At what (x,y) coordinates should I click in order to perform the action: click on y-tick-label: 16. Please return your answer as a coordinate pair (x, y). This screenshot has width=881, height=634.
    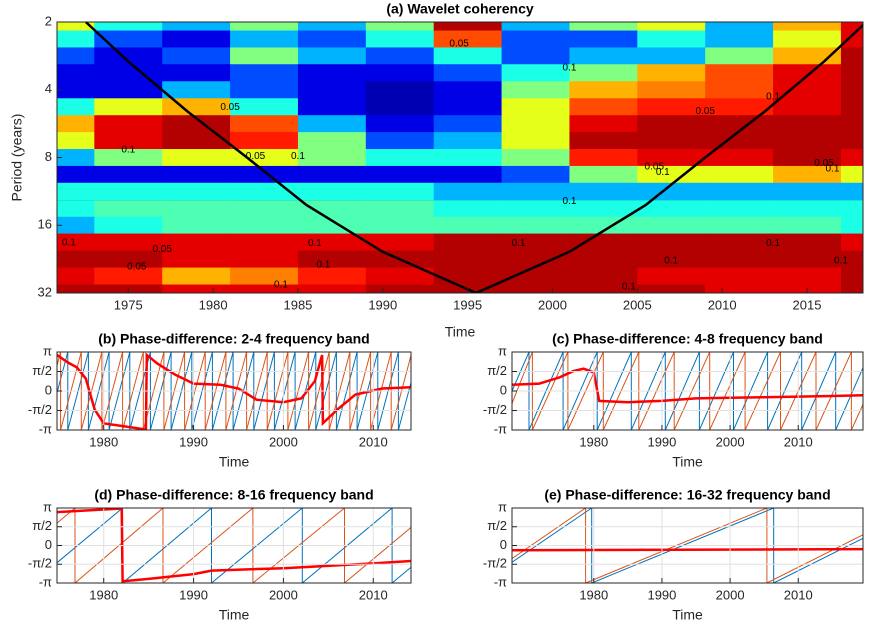
    Looking at the image, I should click on (45, 224).